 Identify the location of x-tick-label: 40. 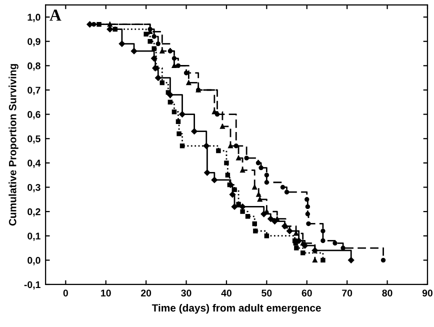
(226, 293).